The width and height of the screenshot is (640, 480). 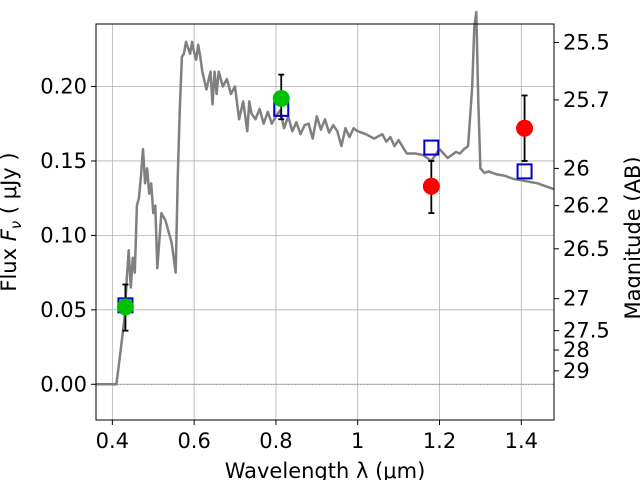 I want to click on y-tick-label: 0.15, so click(x=63, y=161).